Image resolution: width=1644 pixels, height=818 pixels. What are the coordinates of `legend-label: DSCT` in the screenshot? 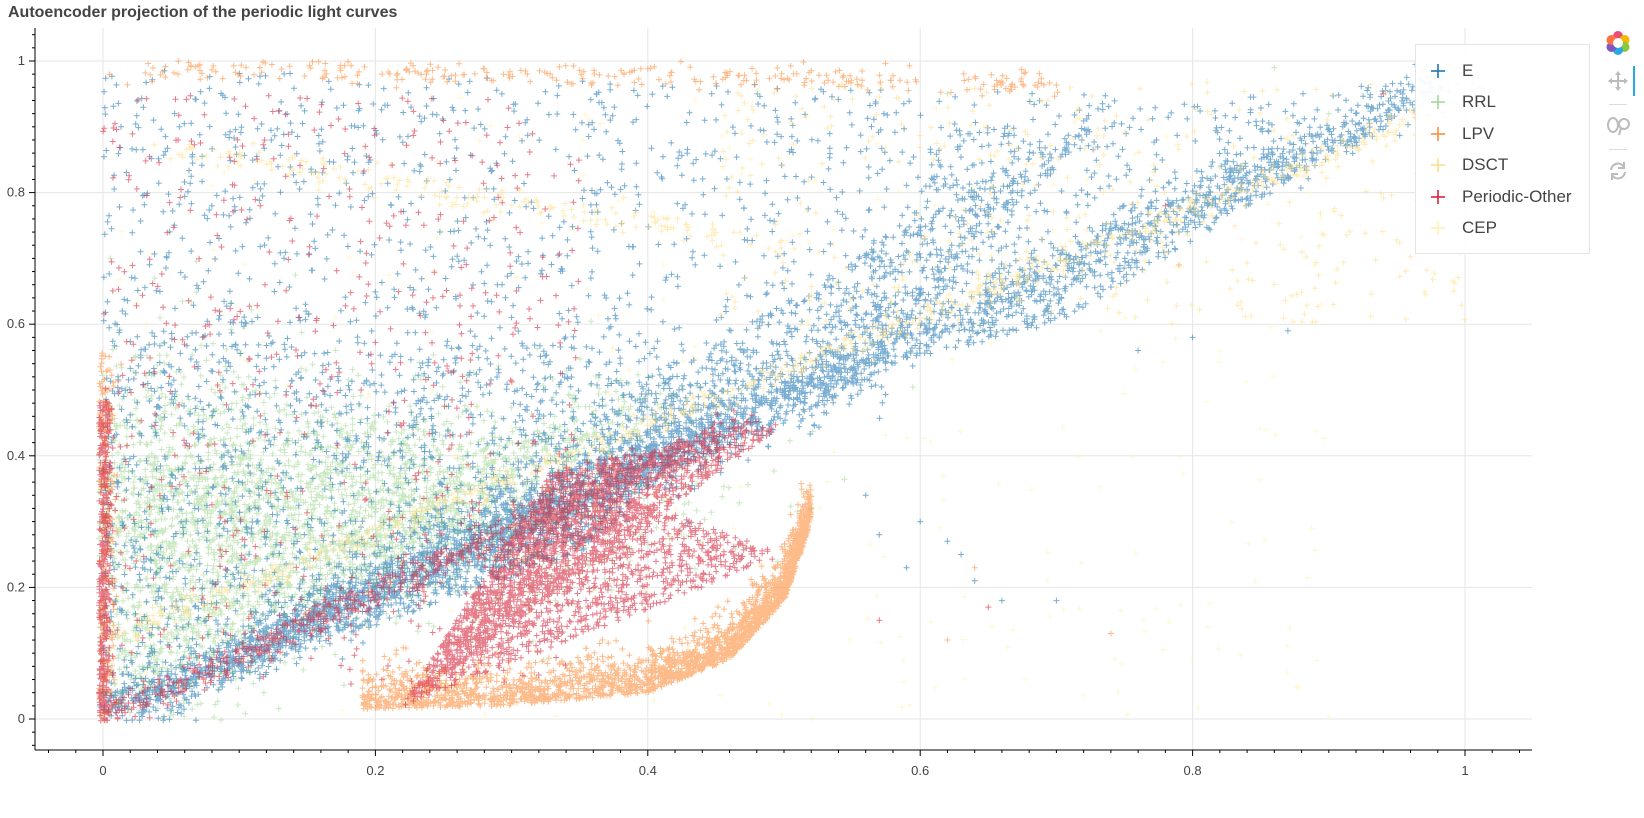 It's located at (1485, 165).